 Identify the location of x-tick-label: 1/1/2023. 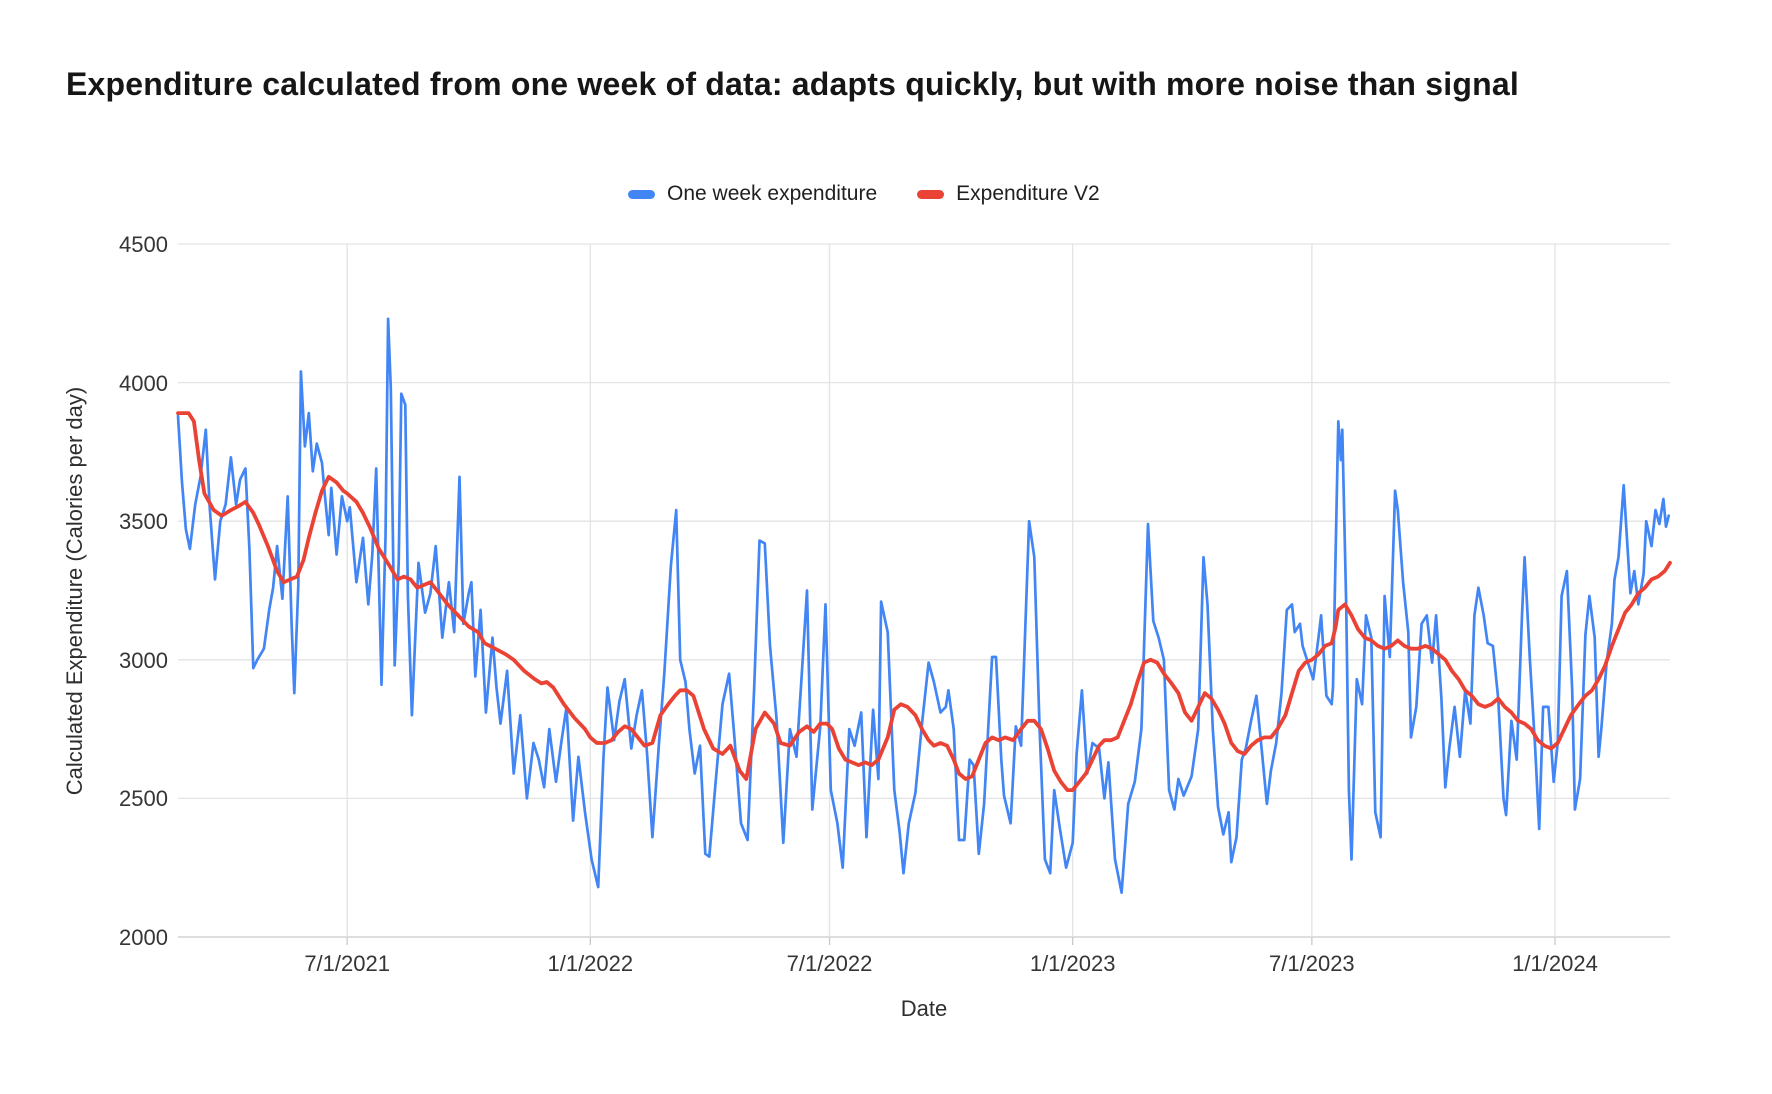
(1072, 963).